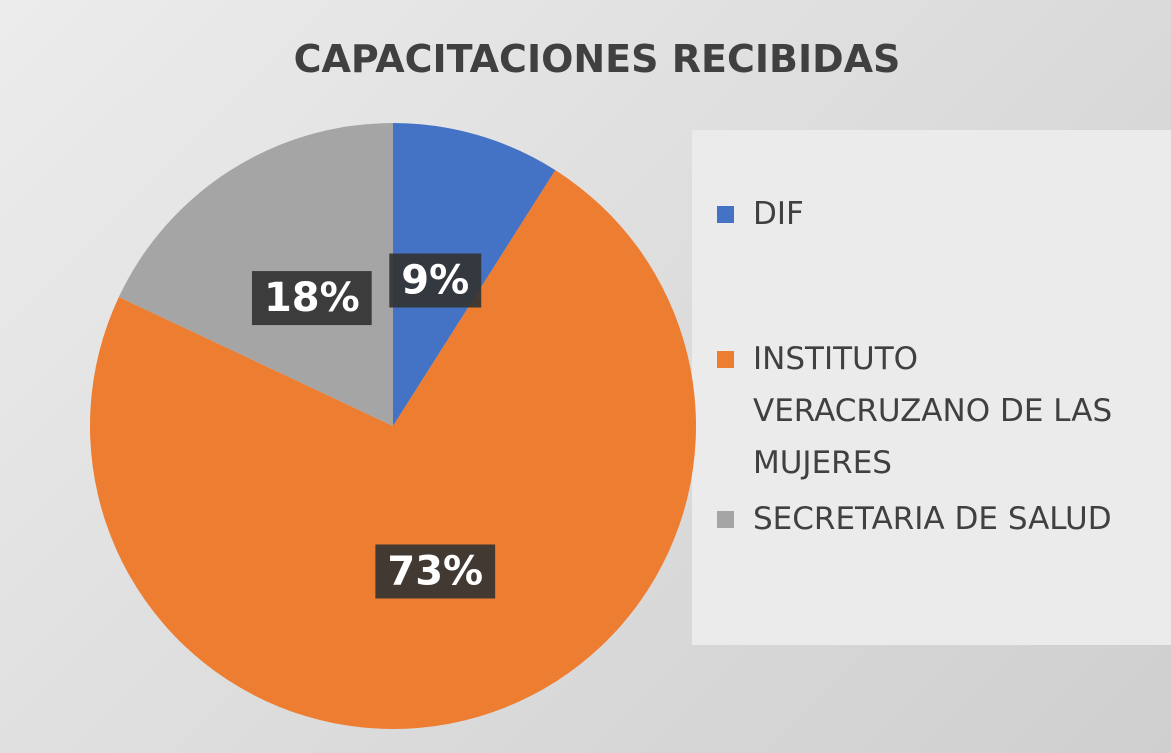 This screenshot has height=753, width=1171. I want to click on data-label-text: 73%, so click(435, 571).